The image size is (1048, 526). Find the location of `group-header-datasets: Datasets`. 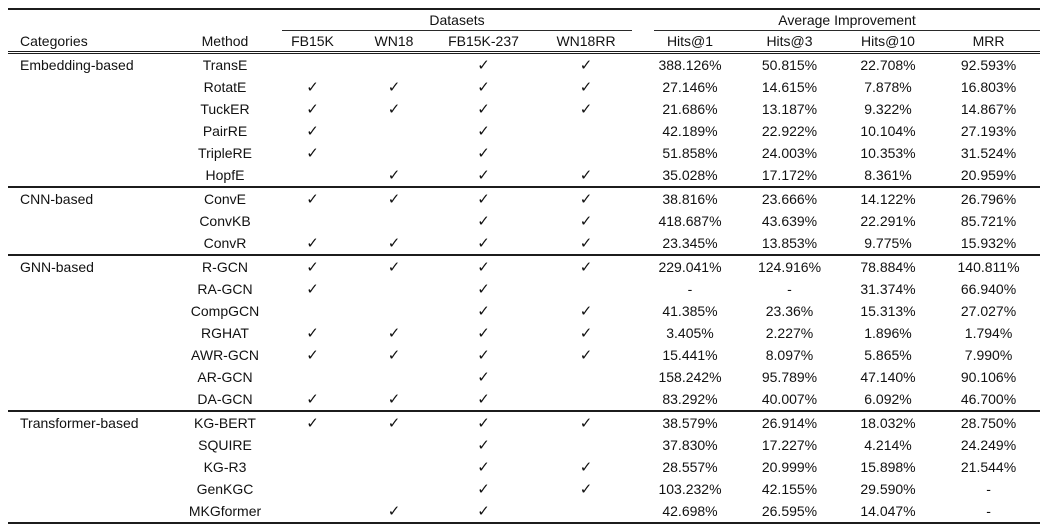

group-header-datasets: Datasets is located at coordinates (456, 20).